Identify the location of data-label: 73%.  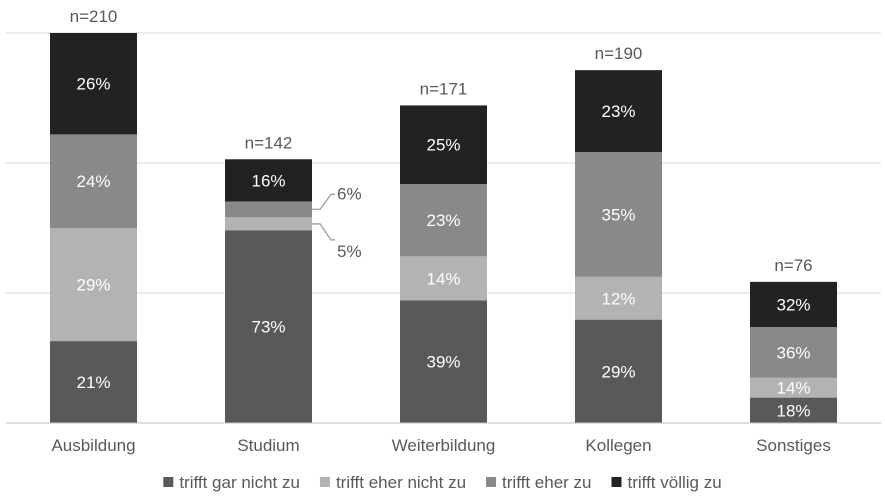
(268, 327).